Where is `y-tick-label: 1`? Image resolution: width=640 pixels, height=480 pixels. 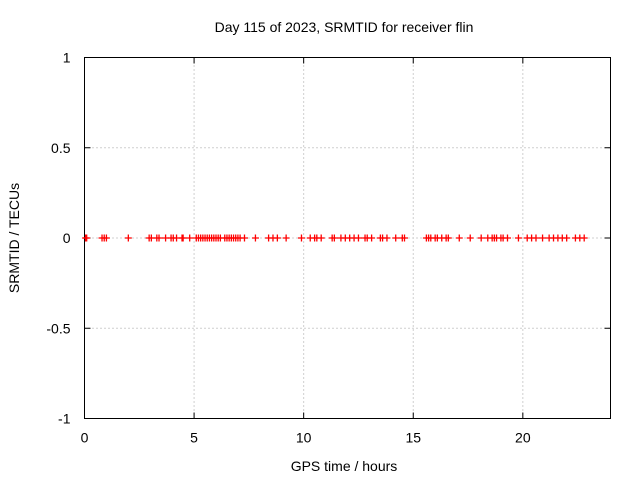 y-tick-label: 1 is located at coordinates (67, 58).